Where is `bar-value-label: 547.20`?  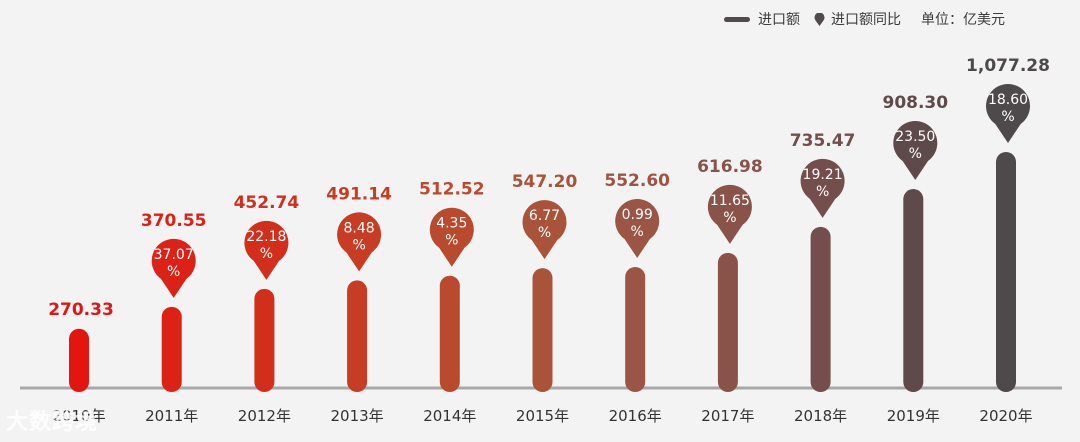
bar-value-label: 547.20 is located at coordinates (545, 182).